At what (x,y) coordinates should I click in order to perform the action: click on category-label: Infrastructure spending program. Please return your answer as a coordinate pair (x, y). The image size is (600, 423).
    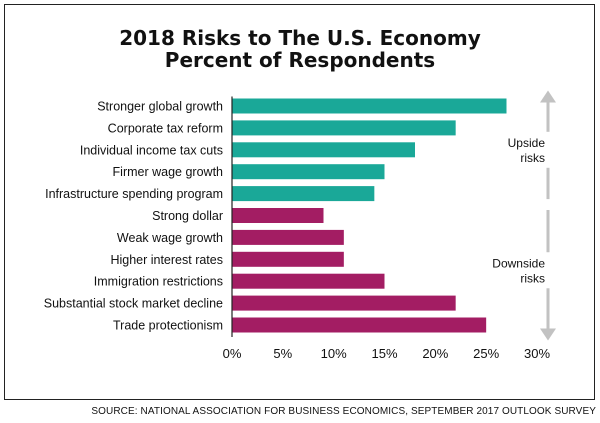
    Looking at the image, I should click on (134, 194).